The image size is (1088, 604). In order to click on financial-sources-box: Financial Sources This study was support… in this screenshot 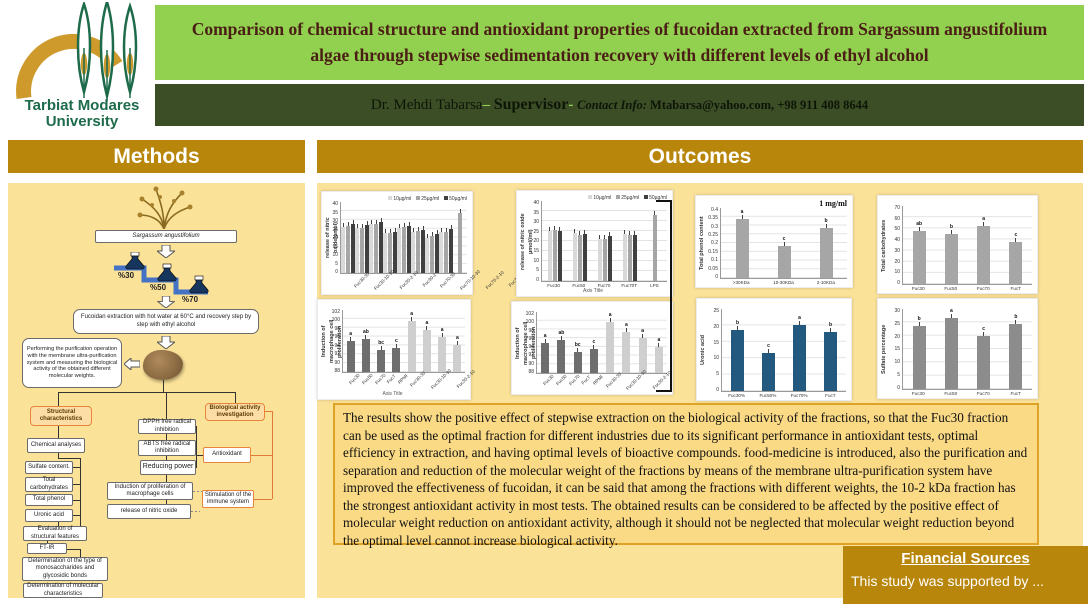, I will do `click(965, 575)`.